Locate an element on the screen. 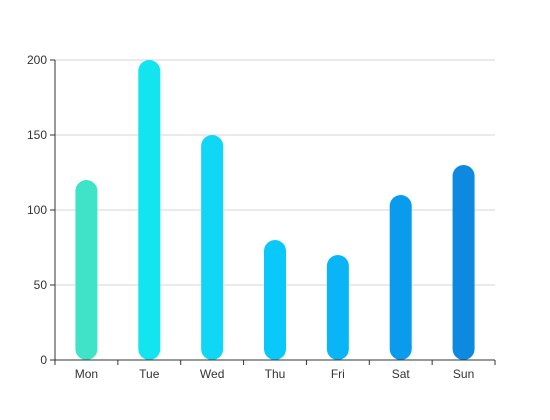 Image resolution: width=550 pixels, height=420 pixels. bar-tue is located at coordinates (149, 210).